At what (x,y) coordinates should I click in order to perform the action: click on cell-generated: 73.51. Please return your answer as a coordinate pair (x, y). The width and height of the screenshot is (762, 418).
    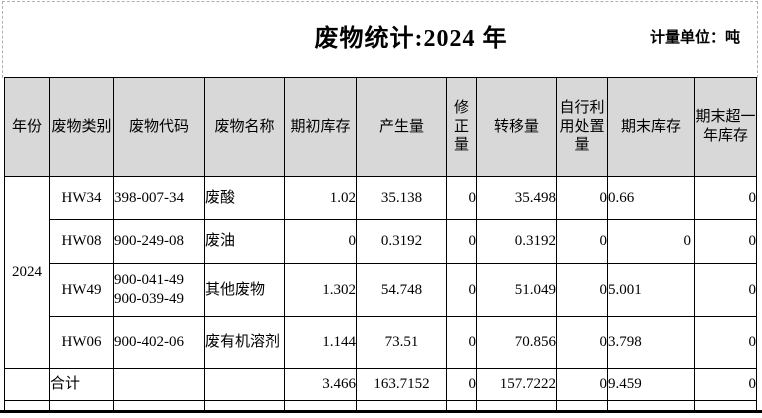
    Looking at the image, I should click on (401, 342).